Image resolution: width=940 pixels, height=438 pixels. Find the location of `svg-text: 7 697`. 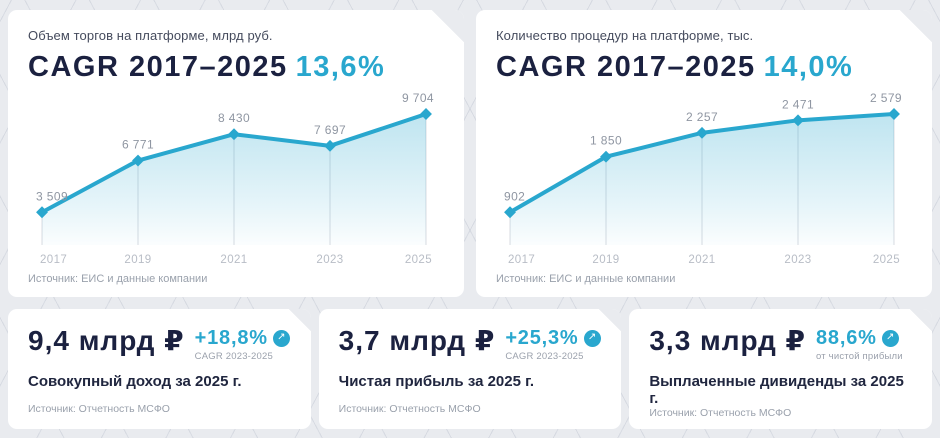

svg-text: 7 697 is located at coordinates (330, 130).